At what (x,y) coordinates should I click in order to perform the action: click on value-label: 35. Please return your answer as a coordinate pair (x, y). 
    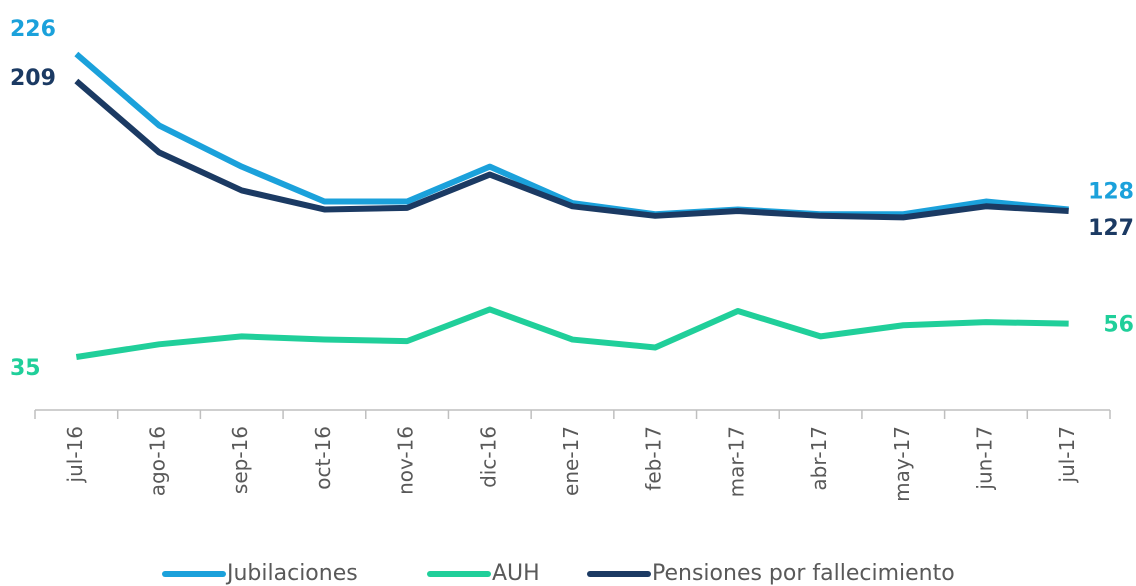
    Looking at the image, I should click on (25, 368).